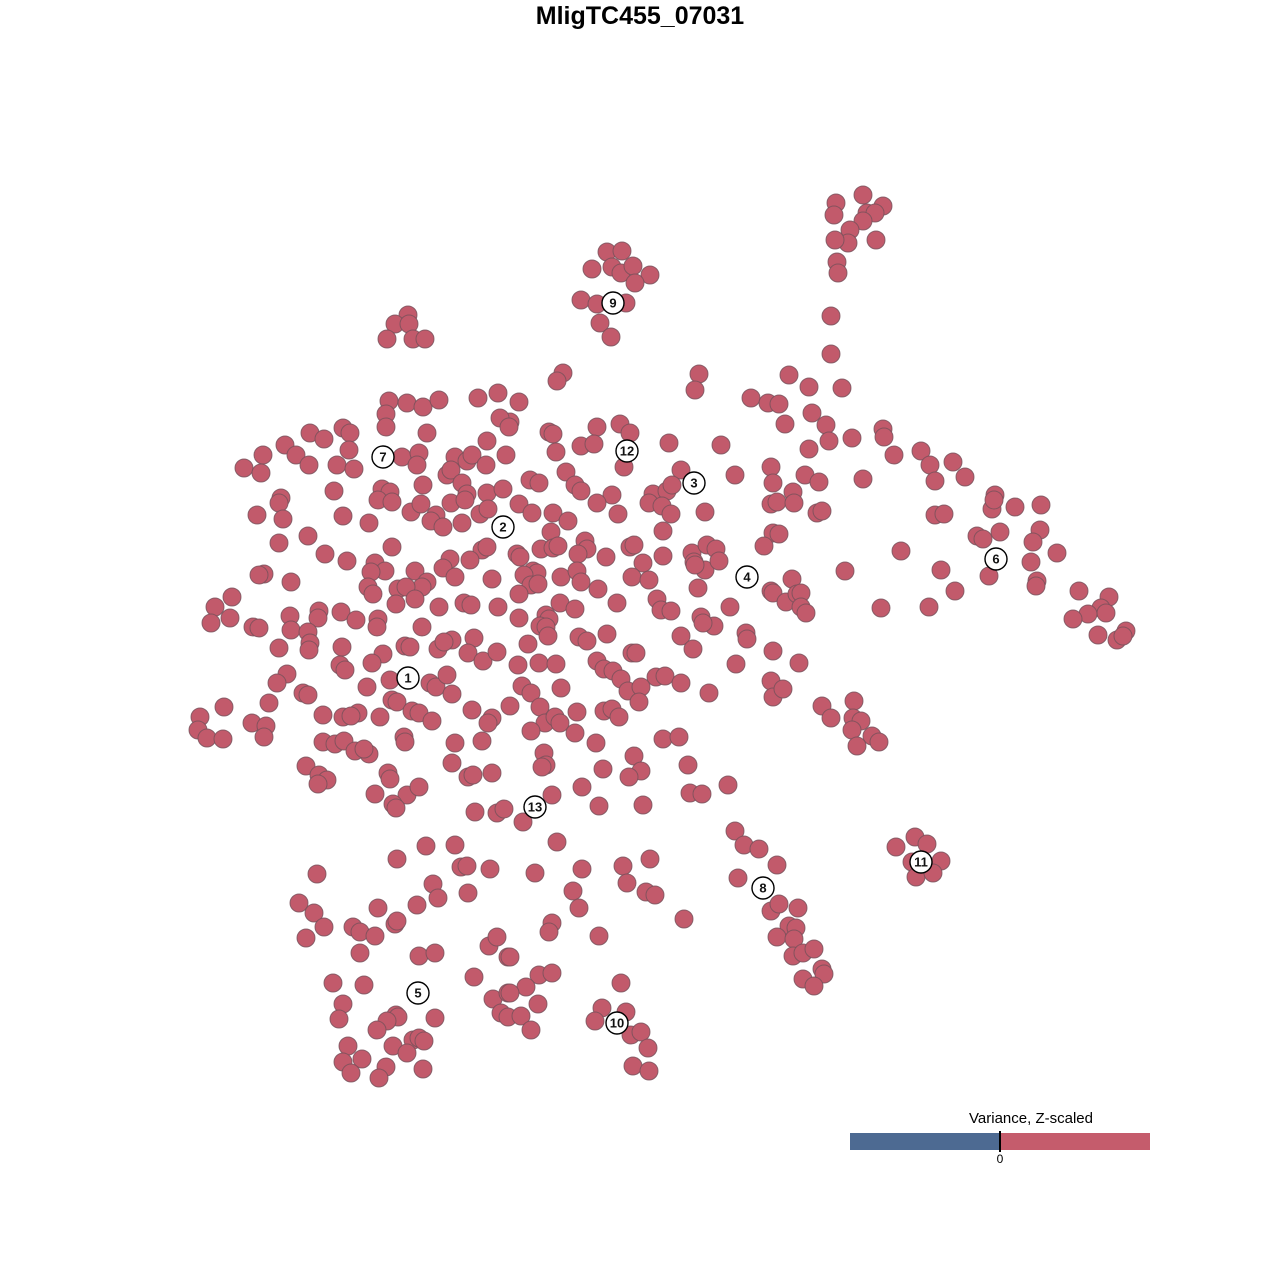 This screenshot has height=1280, width=1280. What do you see at coordinates (535, 807) in the screenshot?
I see `cluster-label-number: 13` at bounding box center [535, 807].